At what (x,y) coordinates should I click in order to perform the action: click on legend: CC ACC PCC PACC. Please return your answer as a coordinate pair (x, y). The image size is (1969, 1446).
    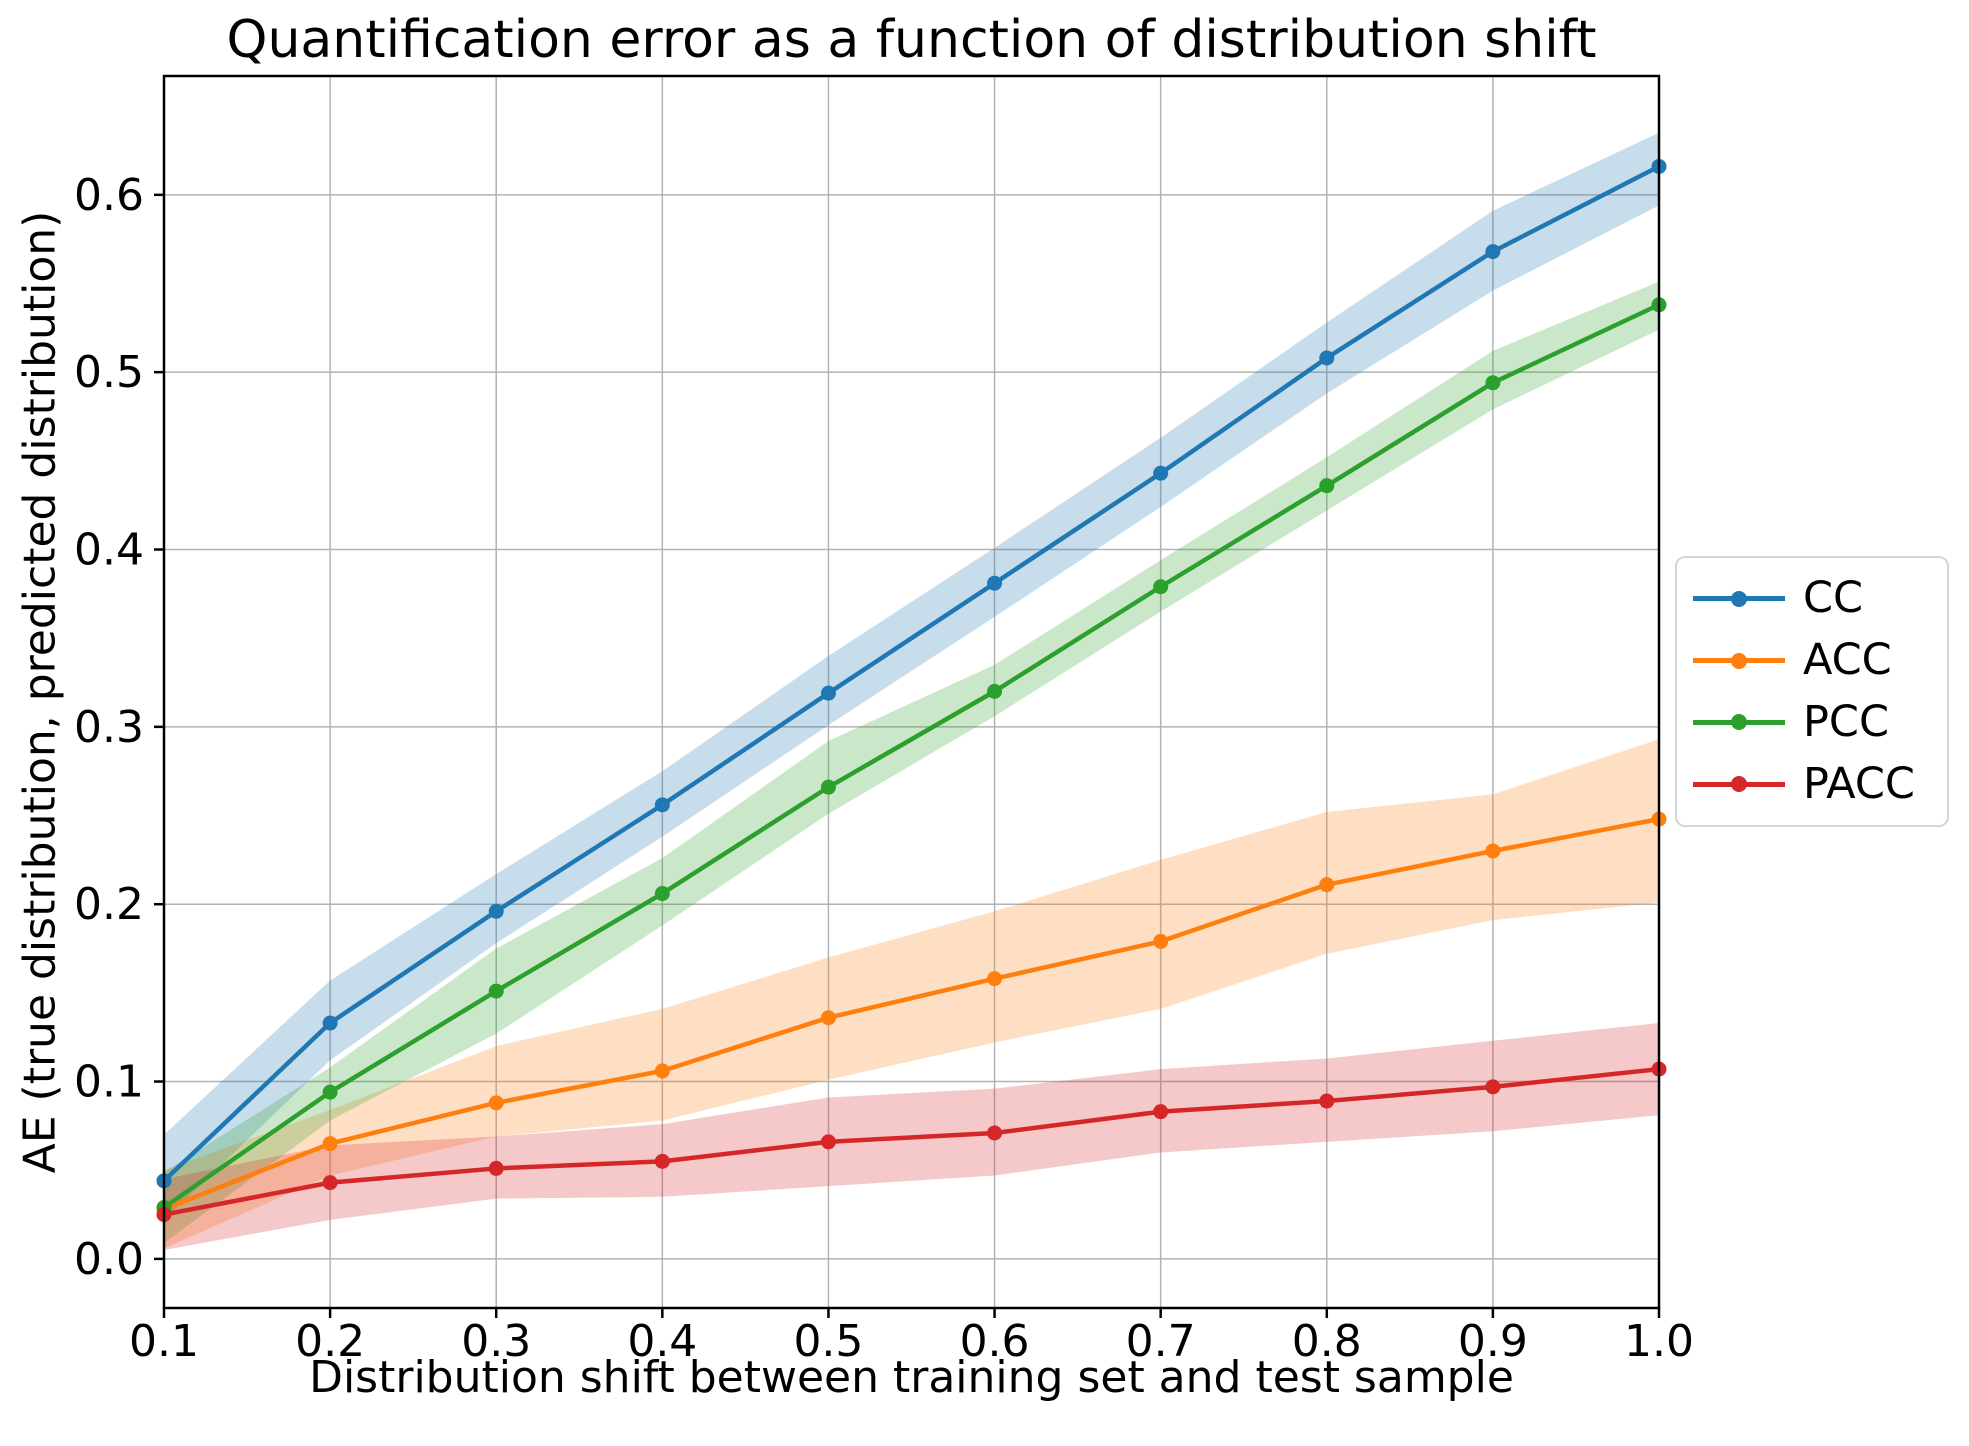
    Looking at the image, I should click on (1812, 691).